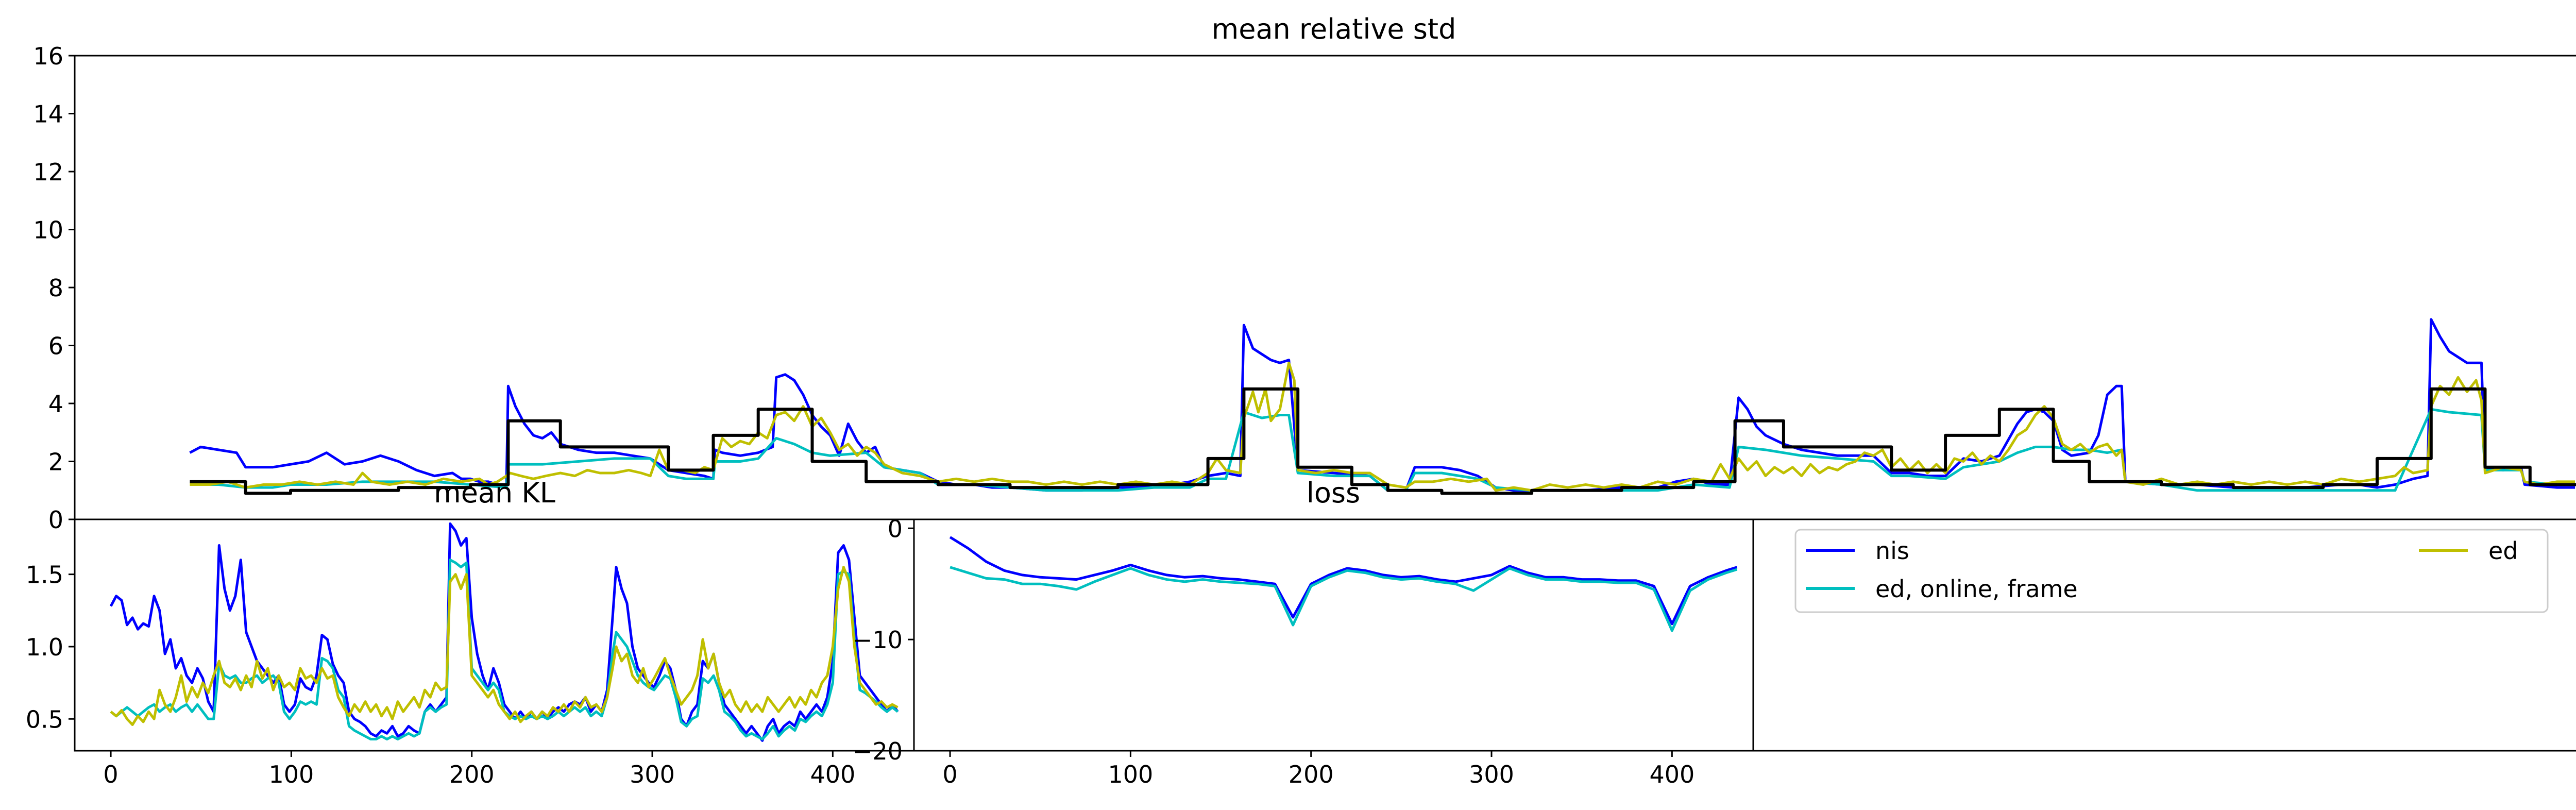 This screenshot has height=810, width=2576. What do you see at coordinates (55, 462) in the screenshot?
I see `std-ytick-label: 2` at bounding box center [55, 462].